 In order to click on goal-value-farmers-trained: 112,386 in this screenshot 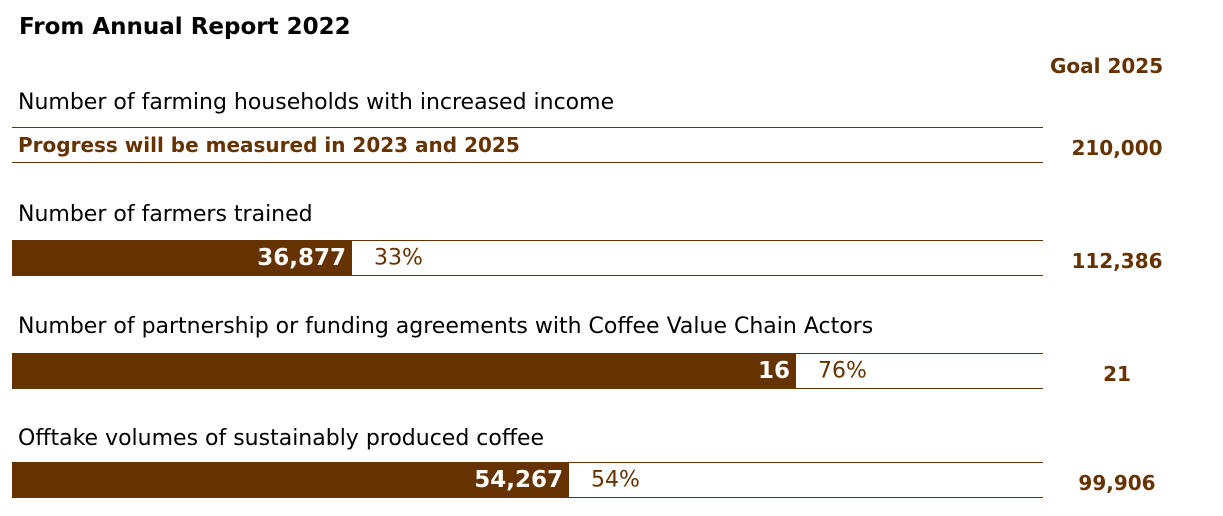, I will do `click(1117, 261)`.